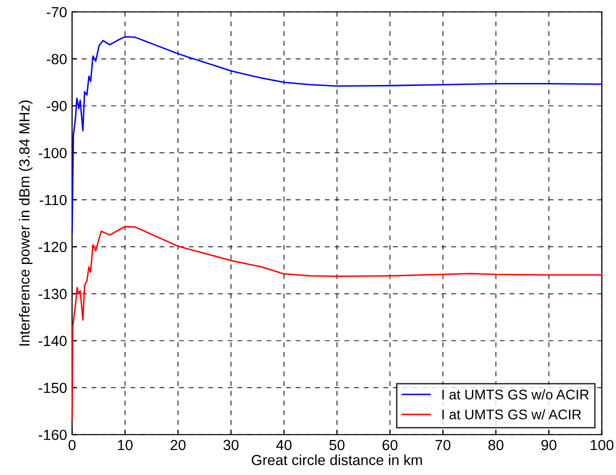  I want to click on y-axis-title: Interference power in dBm (3.84 MHz), so click(25, 223).